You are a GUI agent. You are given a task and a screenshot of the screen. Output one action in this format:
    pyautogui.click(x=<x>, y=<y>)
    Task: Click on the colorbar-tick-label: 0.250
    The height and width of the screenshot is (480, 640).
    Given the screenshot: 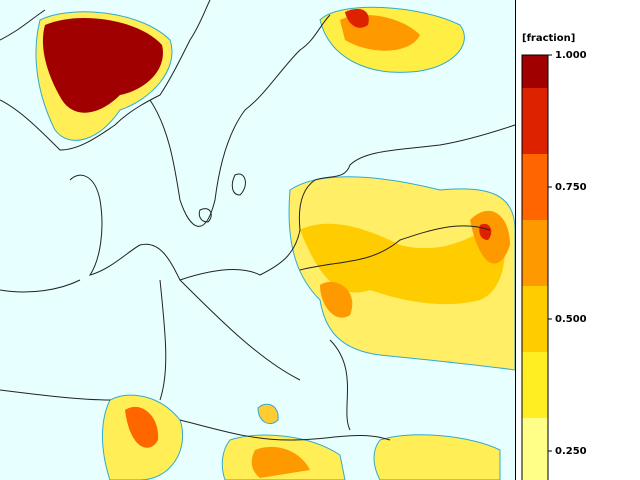 What is the action you would take?
    pyautogui.click(x=571, y=451)
    